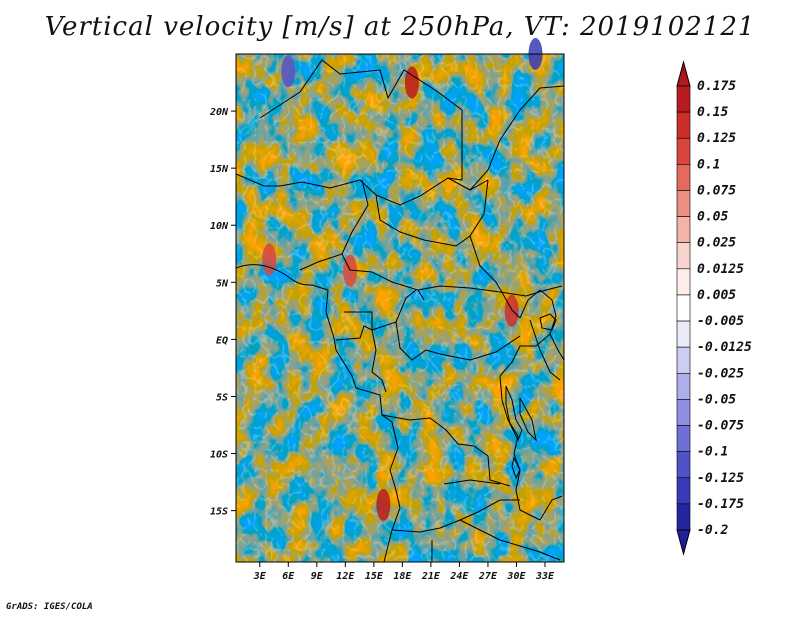  I want to click on colorbar-label: -0.125, so click(720, 478).